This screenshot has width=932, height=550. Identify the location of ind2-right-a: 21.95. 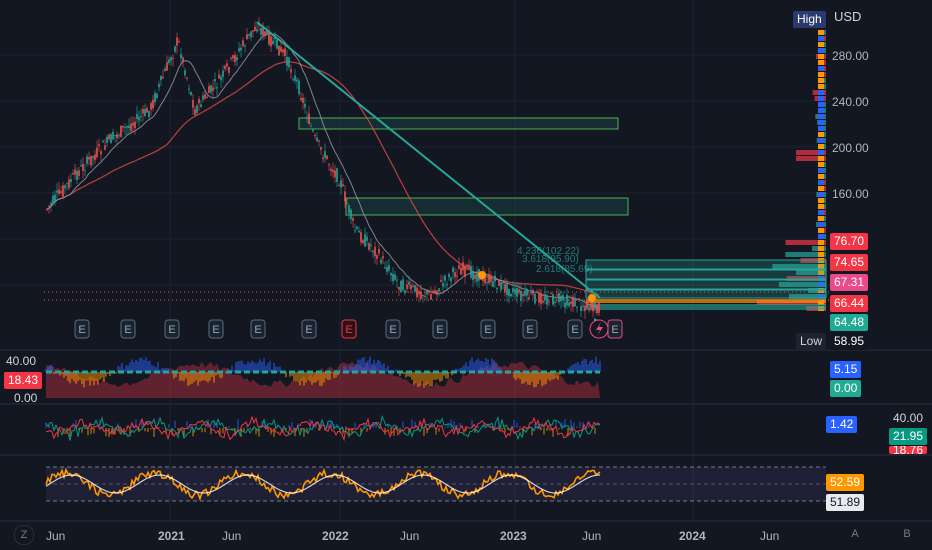
(908, 436).